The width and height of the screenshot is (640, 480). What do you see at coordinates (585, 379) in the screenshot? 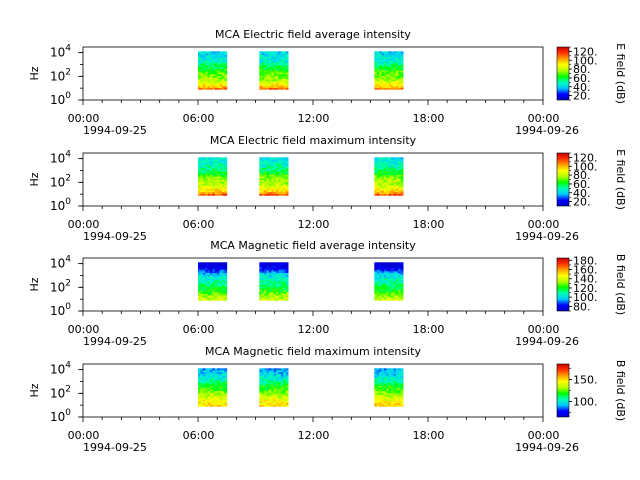
I see `colorbar-tick-label: 150.` at bounding box center [585, 379].